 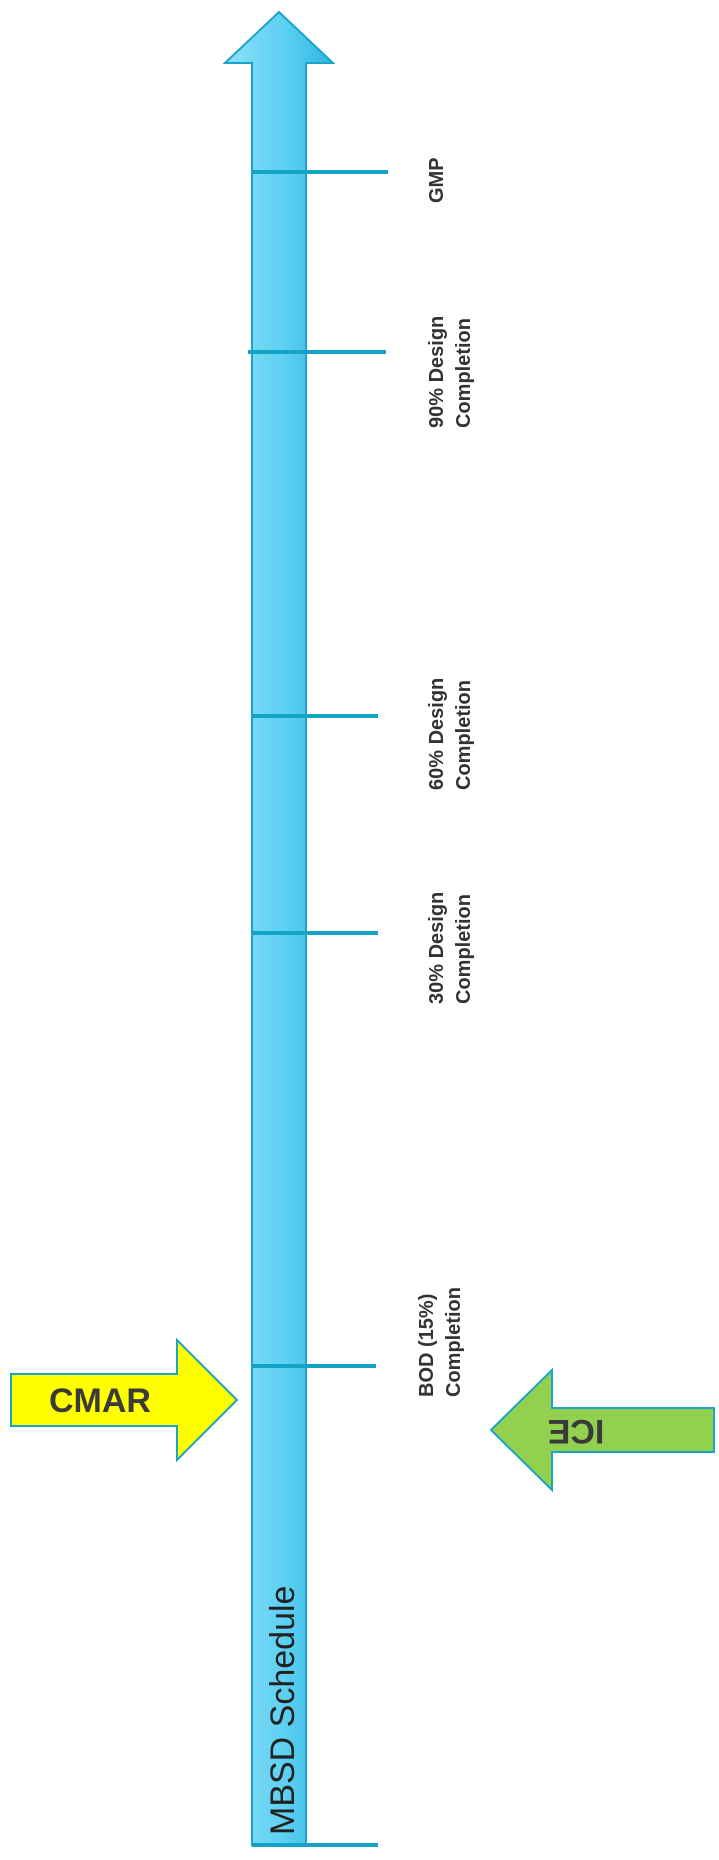 I want to click on milestone-90-line1: 90% Design, so click(x=437, y=372).